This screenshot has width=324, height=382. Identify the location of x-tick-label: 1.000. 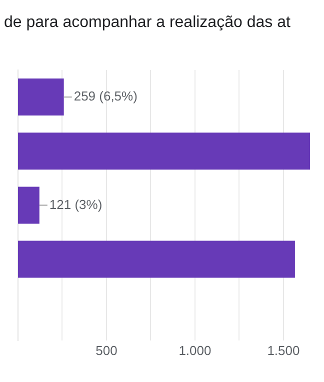
(195, 350).